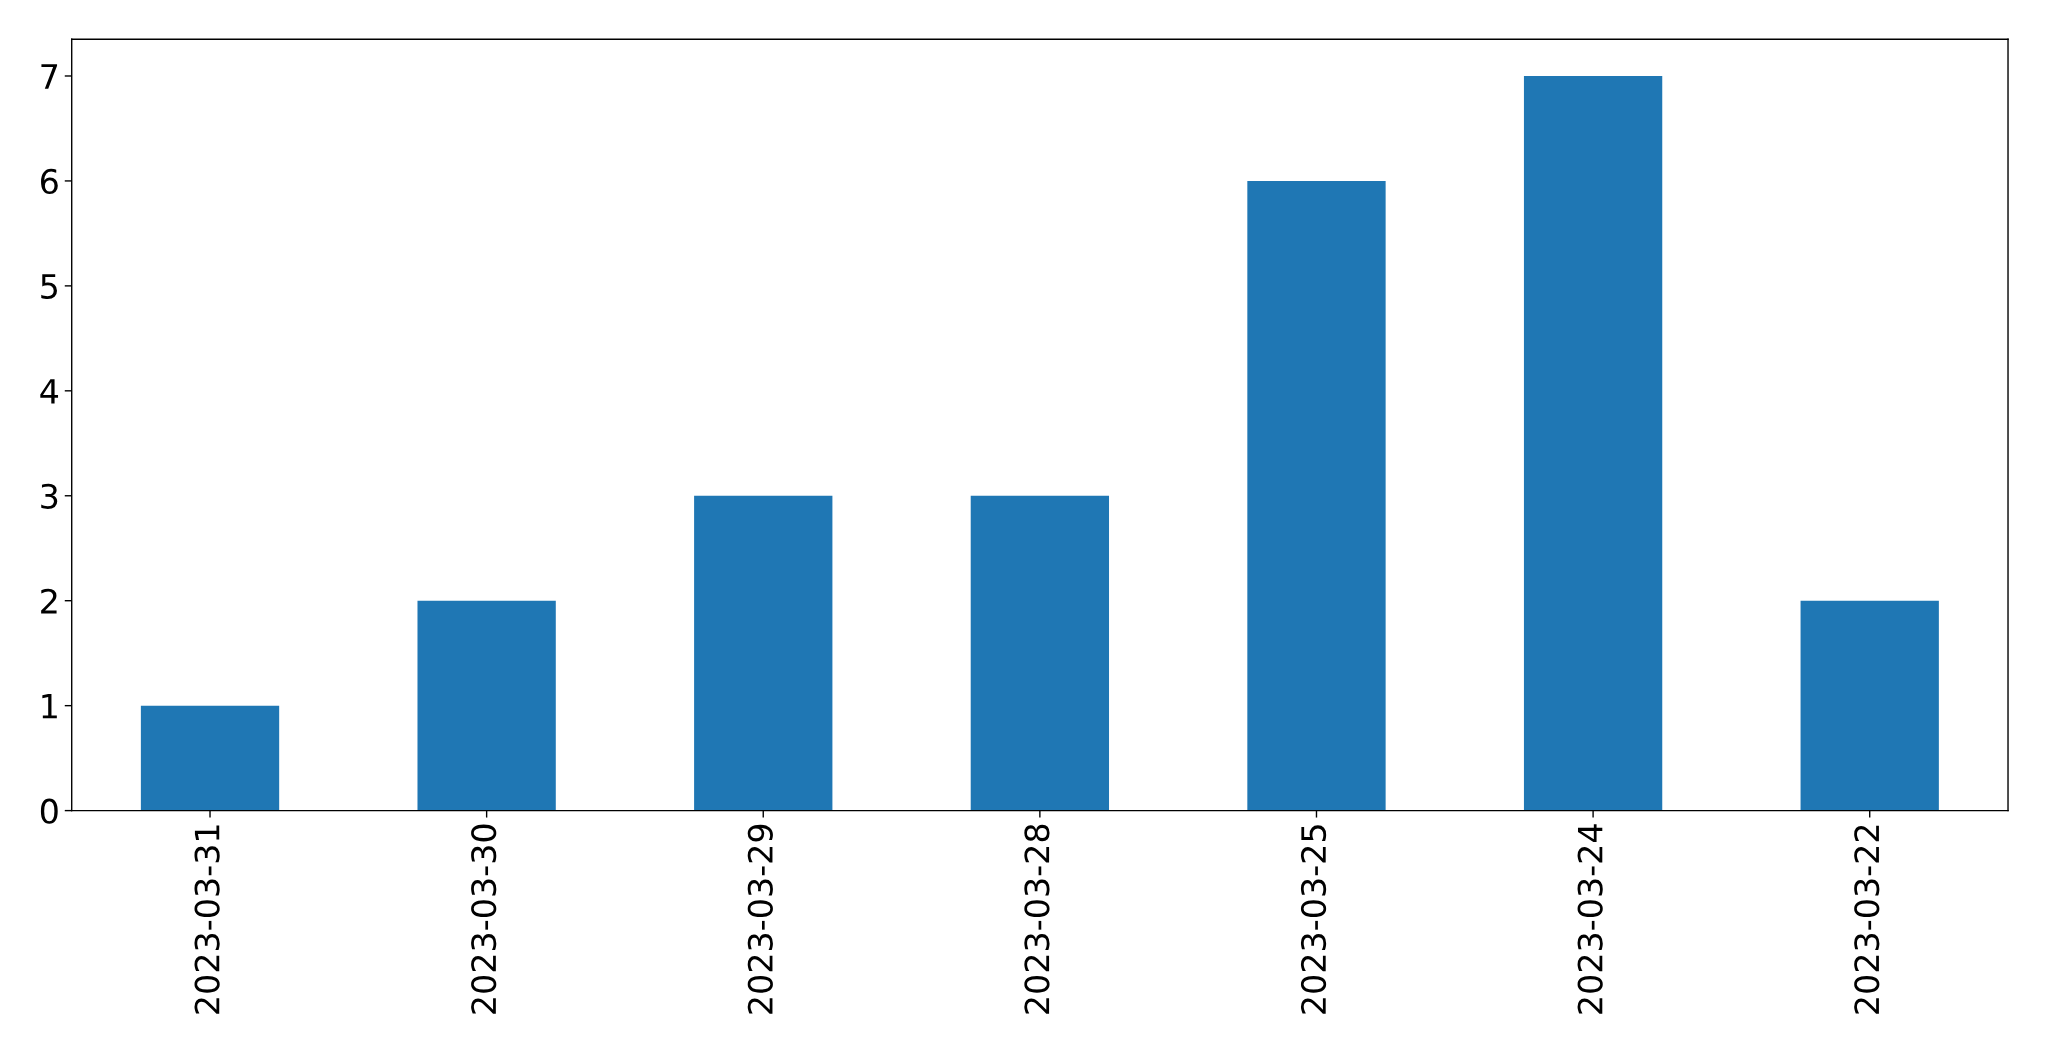  Describe the element at coordinates (49, 706) in the screenshot. I see `y-tick-label: 1` at that location.